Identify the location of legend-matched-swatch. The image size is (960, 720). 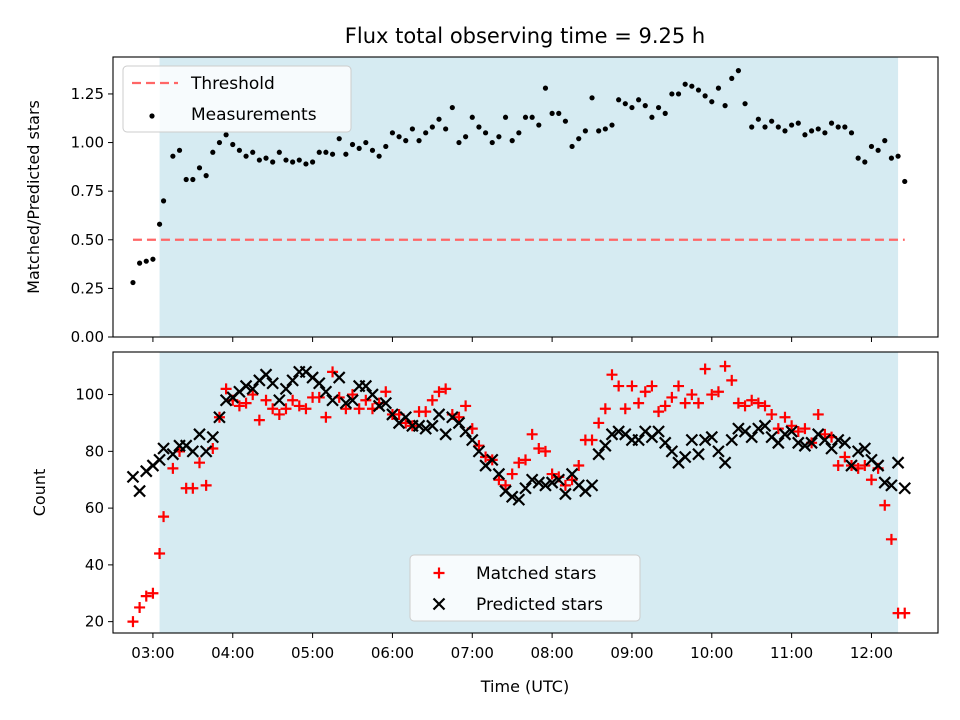
(439, 573).